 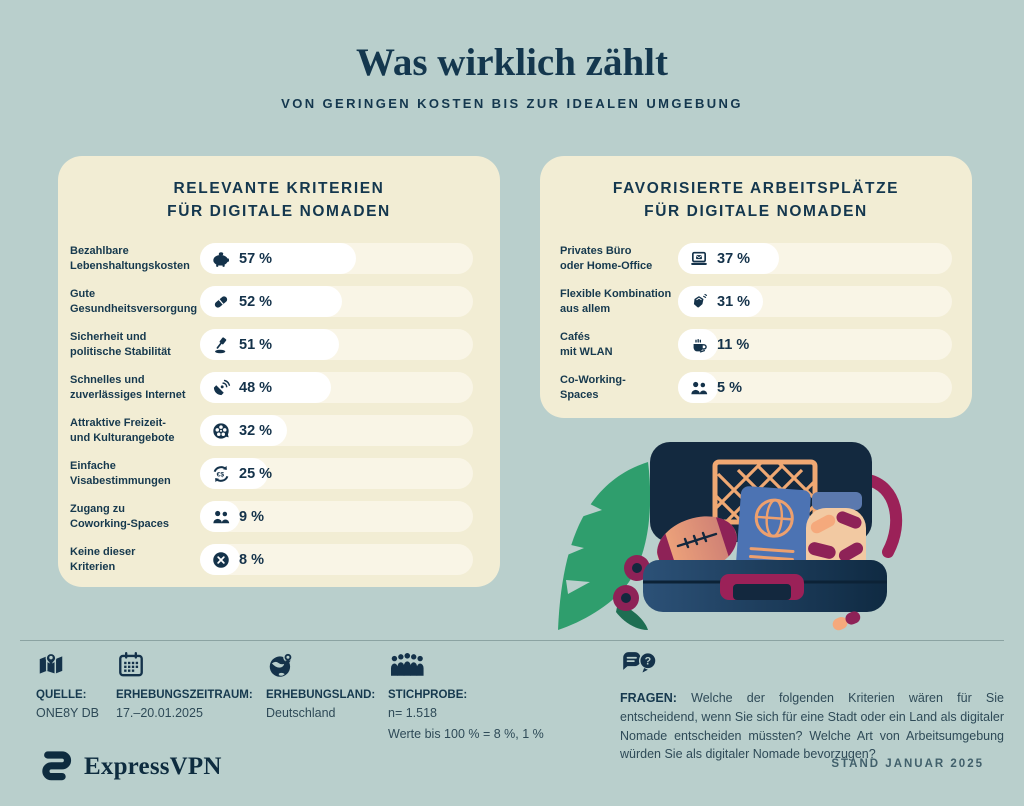 I want to click on bar-track: 5 %, so click(x=815, y=387).